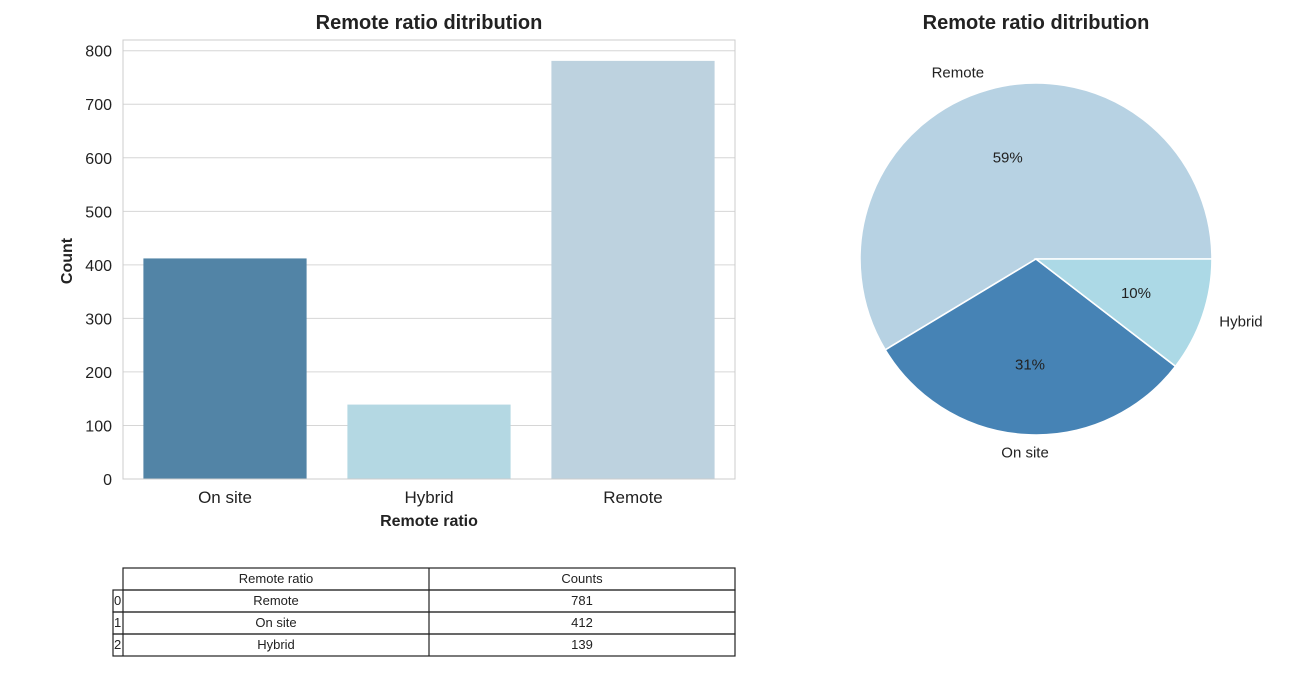 The image size is (1300, 693). What do you see at coordinates (429, 441) in the screenshot?
I see `bar-hybrid` at bounding box center [429, 441].